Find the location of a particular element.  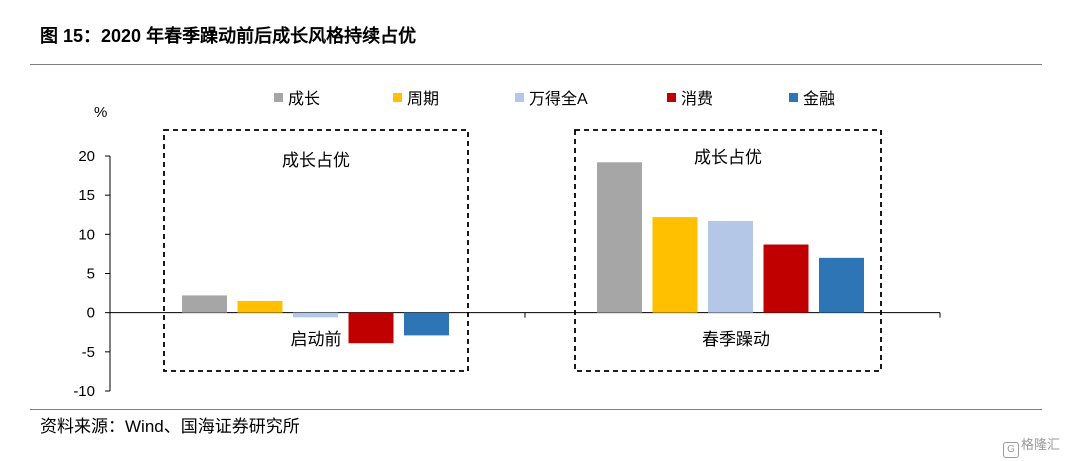

legend-label: 成长 is located at coordinates (304, 99).